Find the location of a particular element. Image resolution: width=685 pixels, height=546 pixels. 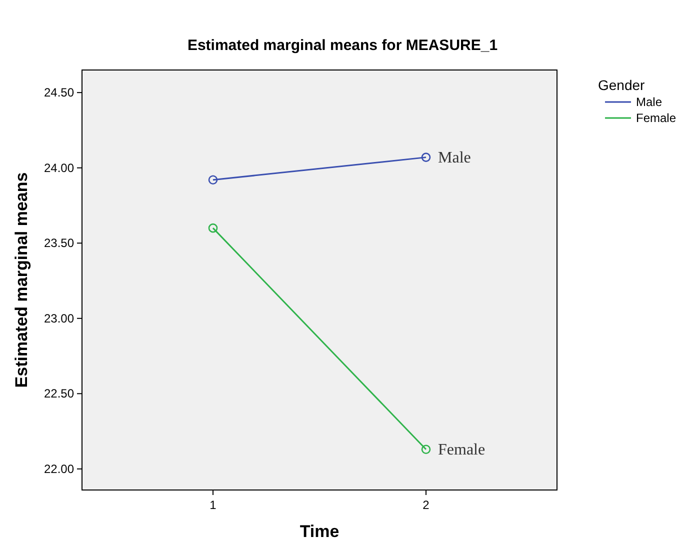

y-tick-label: 24.50 is located at coordinates (59, 93).